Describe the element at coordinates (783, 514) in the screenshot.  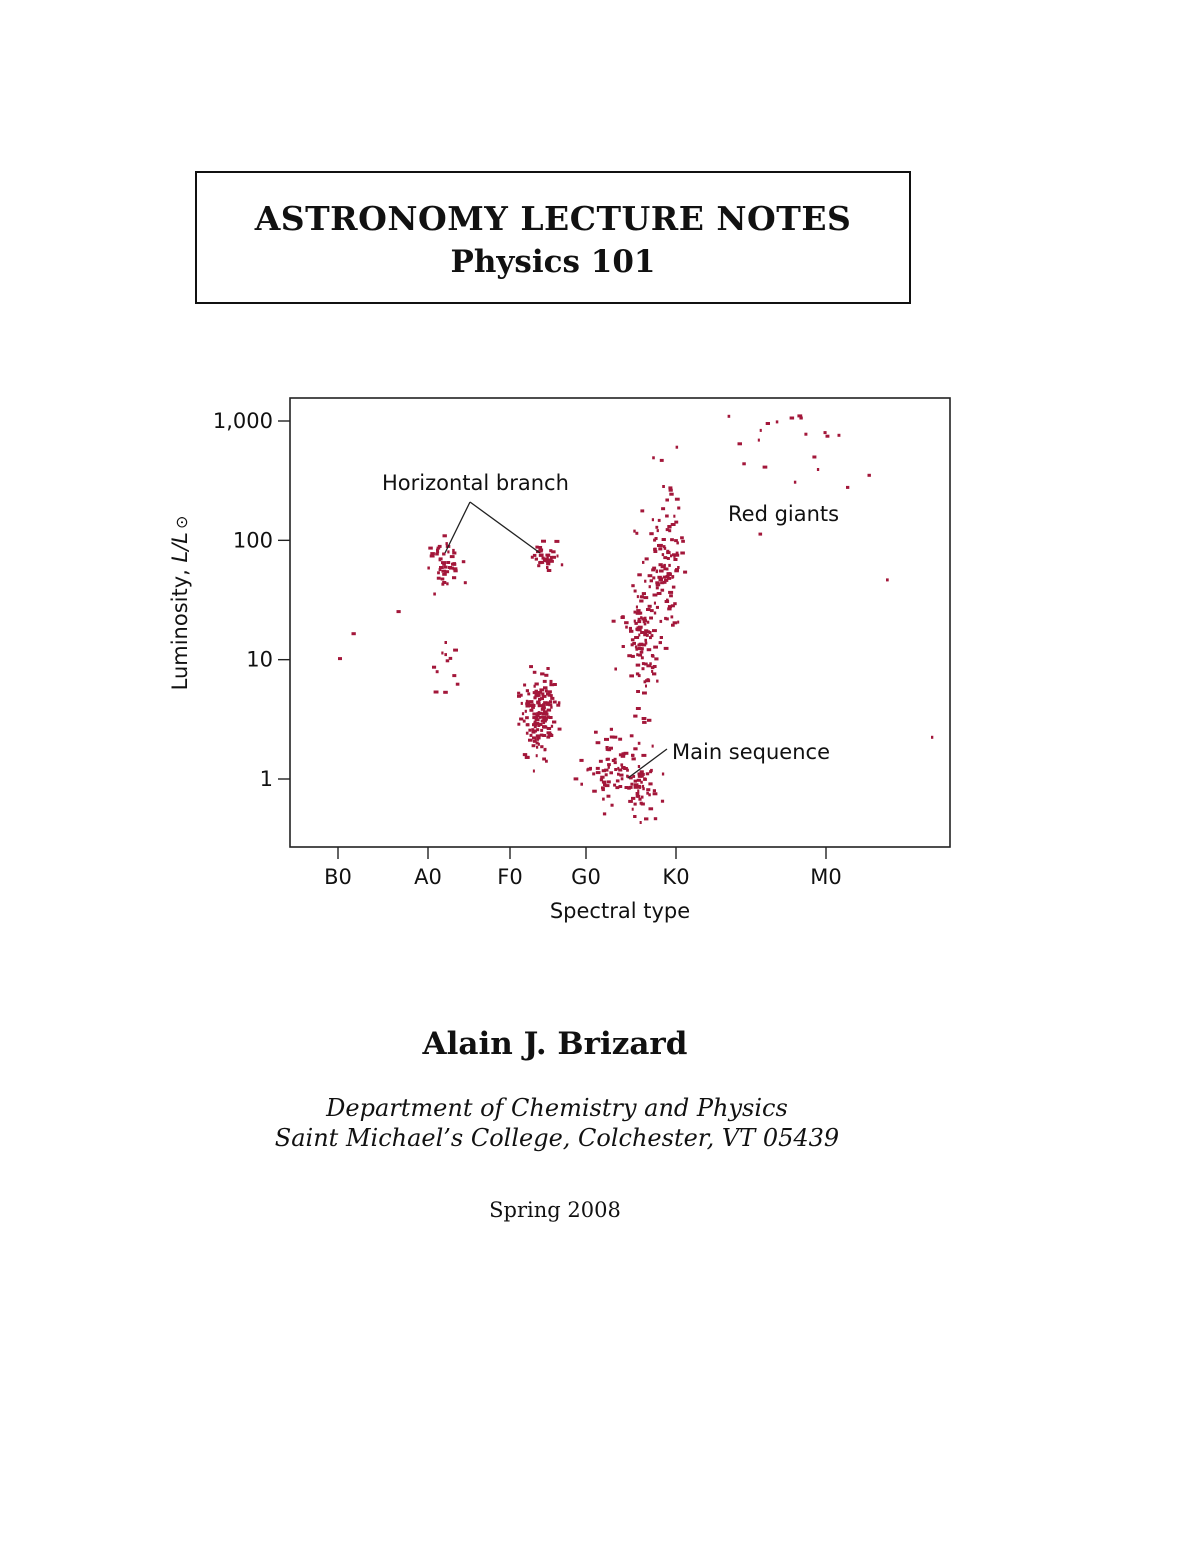
I see `annotation-red-giants: Red giants` at that location.